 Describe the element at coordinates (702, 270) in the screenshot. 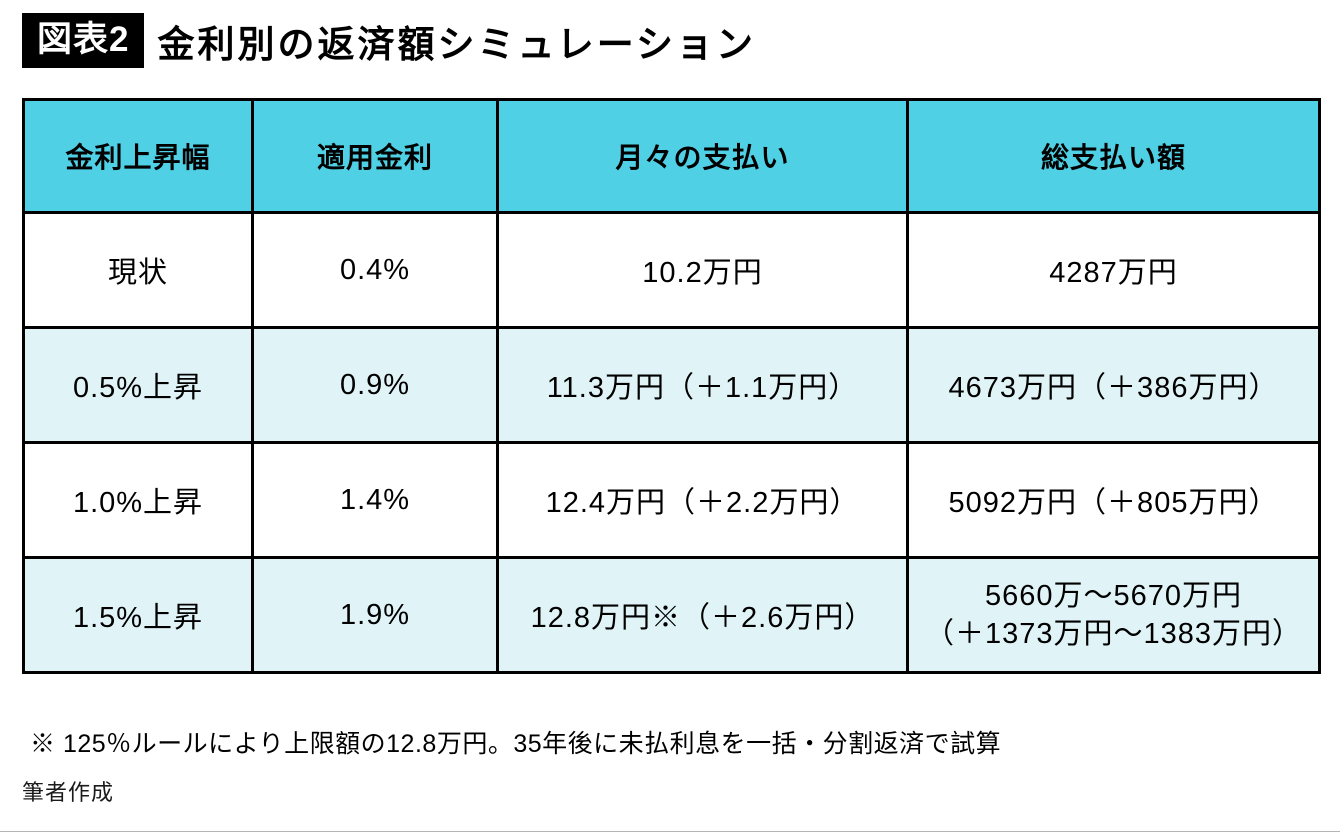

I see `table-cell: 10.2万円` at that location.